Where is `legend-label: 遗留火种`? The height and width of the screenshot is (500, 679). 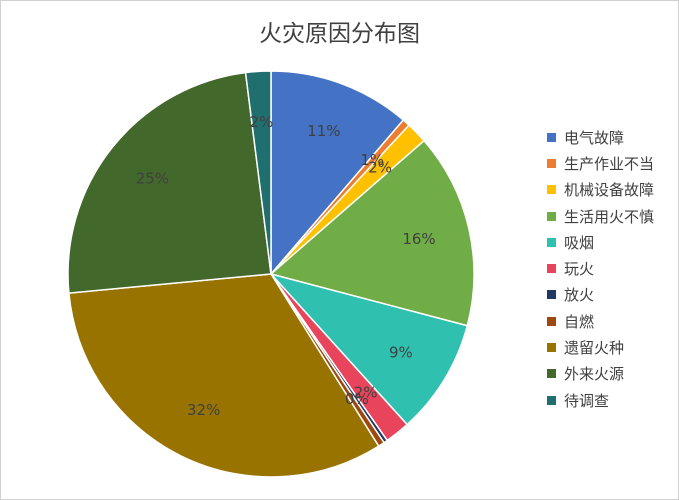
legend-label: 遗留火种 is located at coordinates (594, 348).